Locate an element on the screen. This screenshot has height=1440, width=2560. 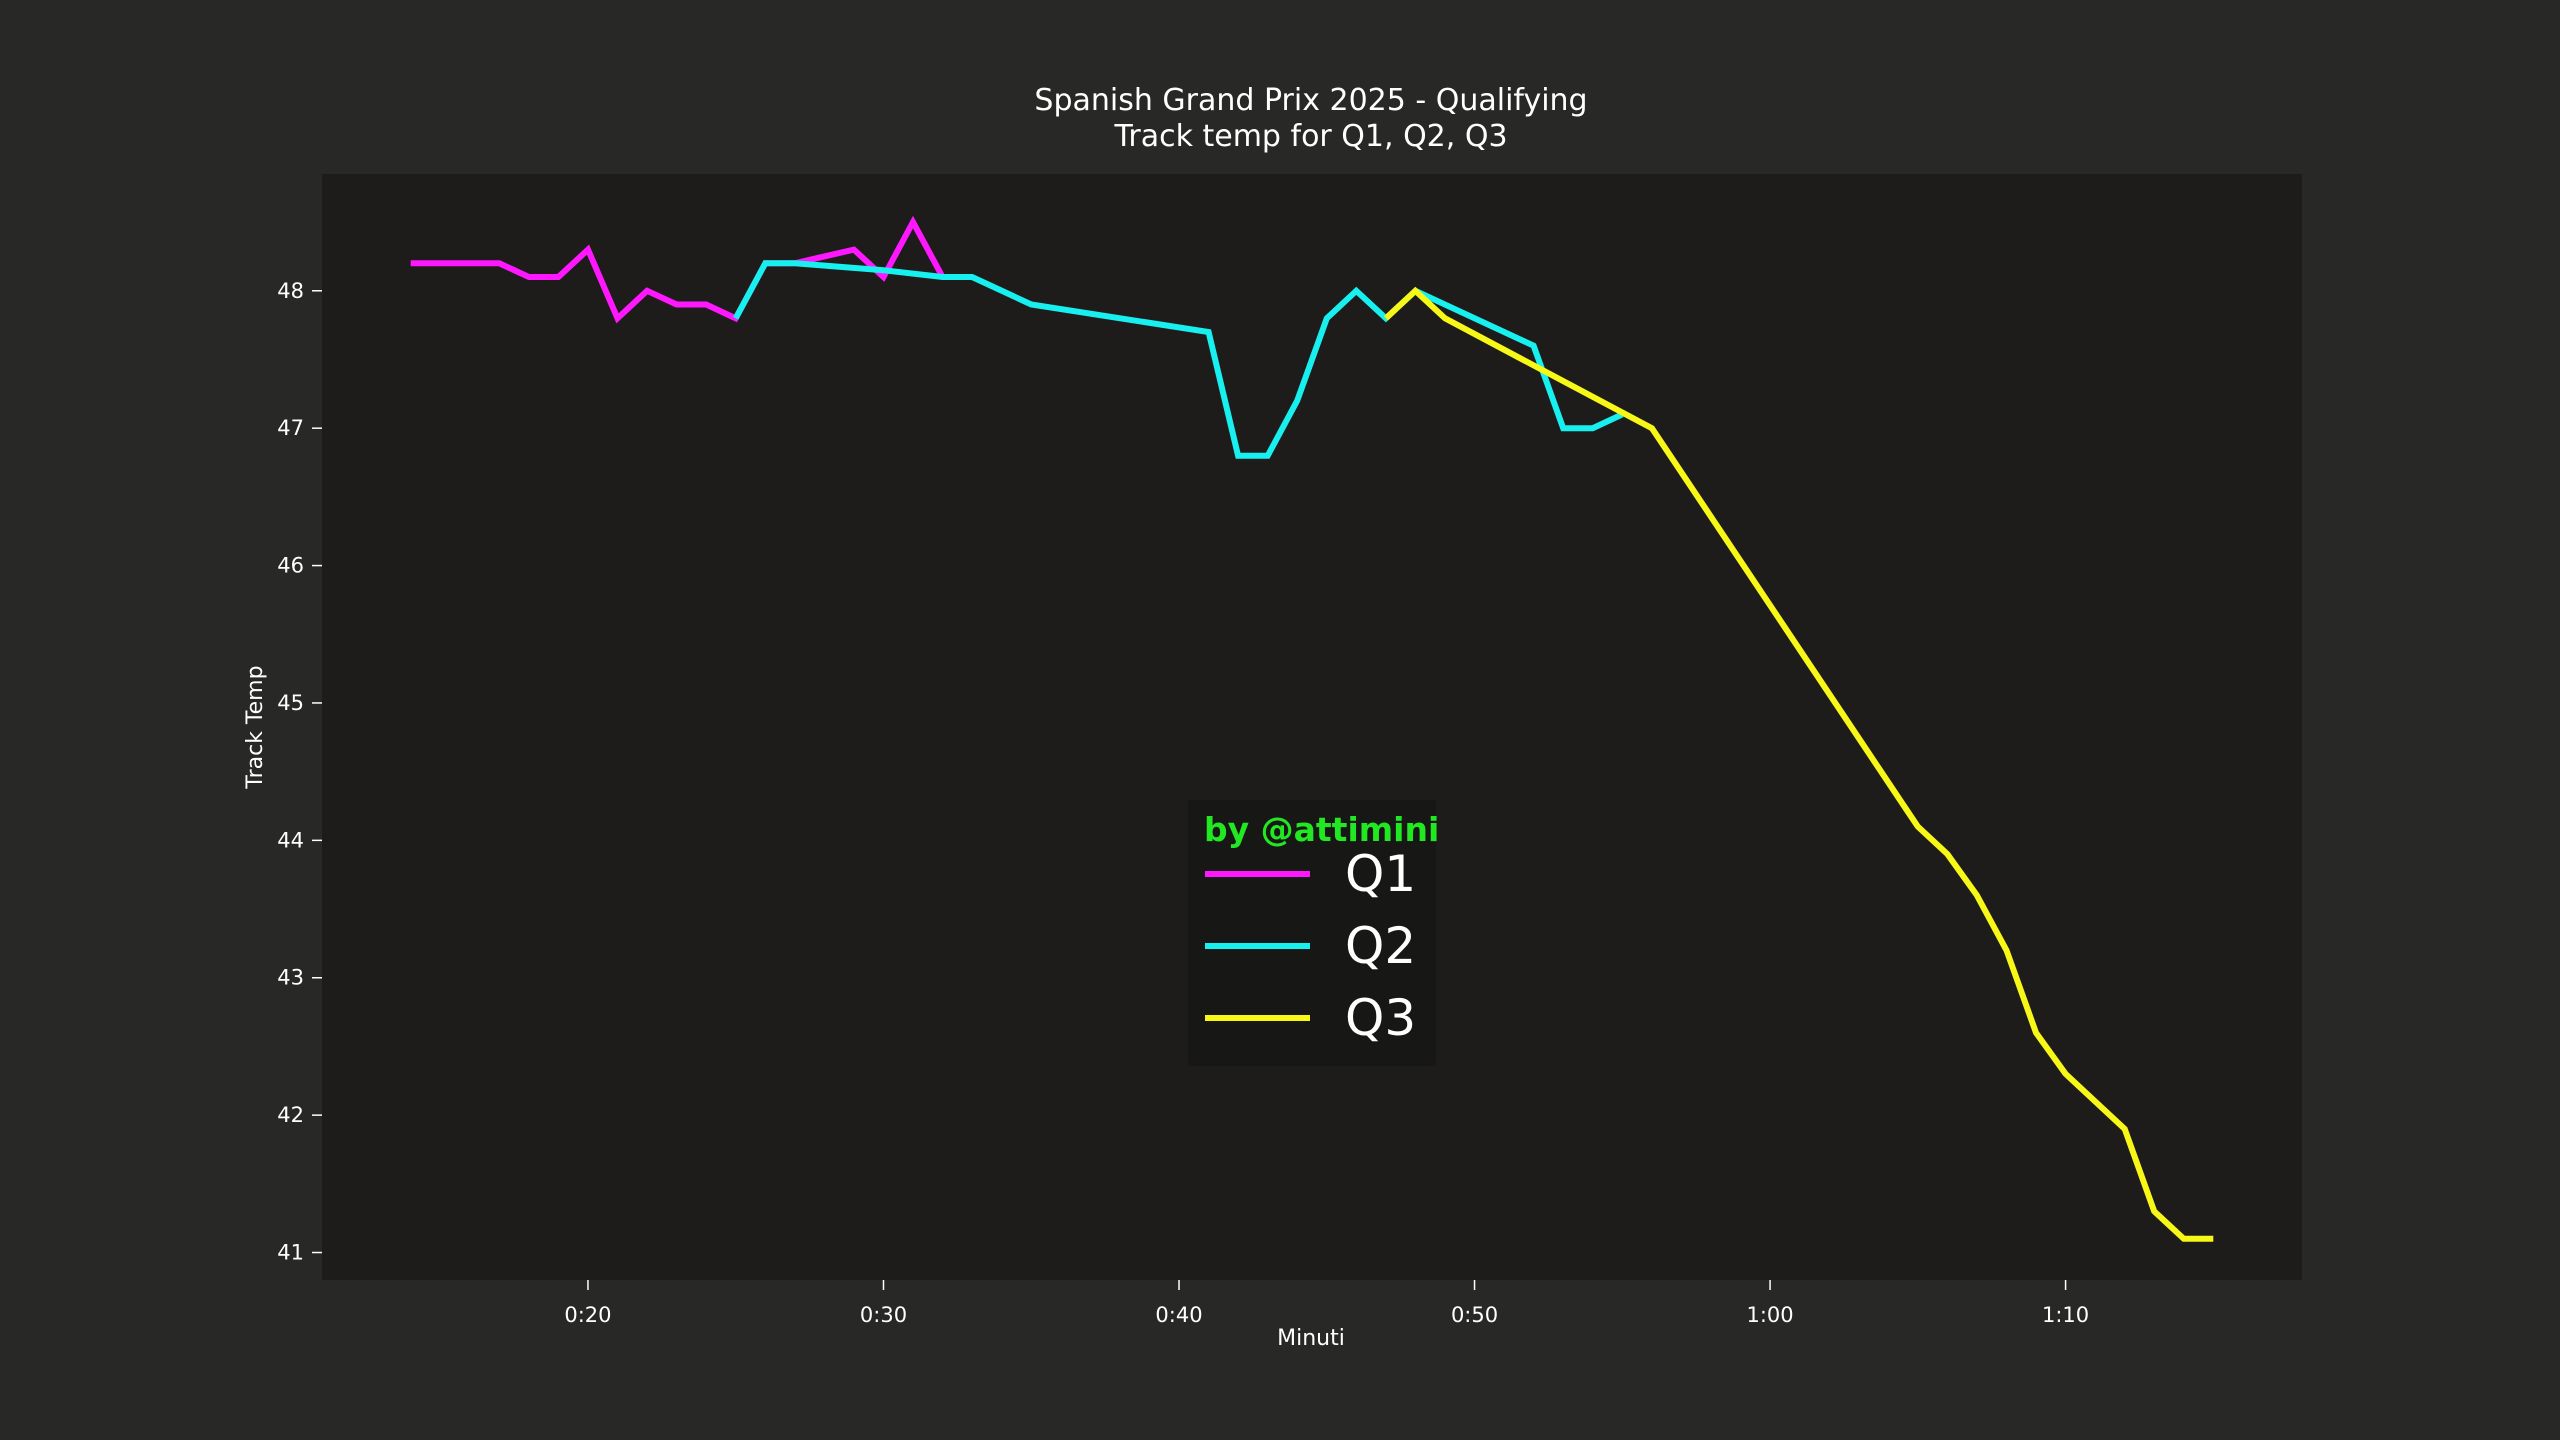
legend-label-q3: Q3 is located at coordinates (1380, 1018).